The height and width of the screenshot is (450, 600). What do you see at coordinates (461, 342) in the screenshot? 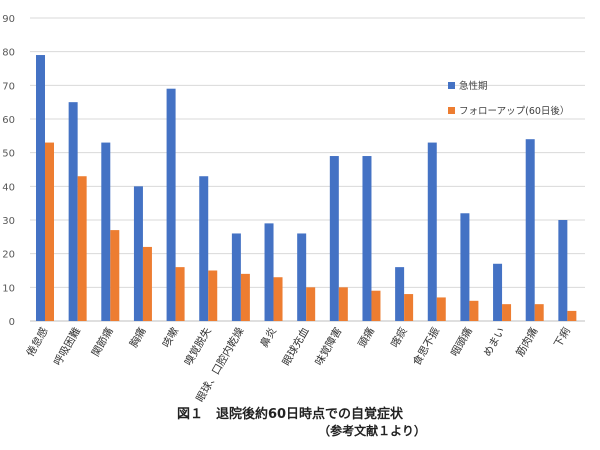
I see `x-category-label: 咽頭痛` at bounding box center [461, 342].